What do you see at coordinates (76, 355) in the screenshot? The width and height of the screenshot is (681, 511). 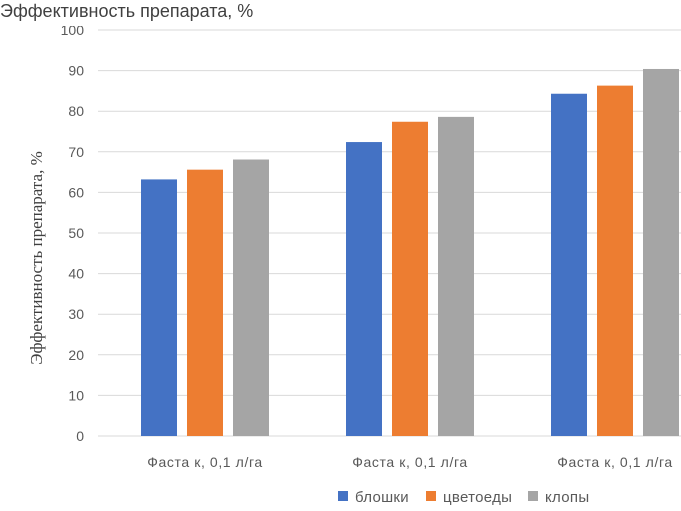 I see `y-tick-label: 20` at bounding box center [76, 355].